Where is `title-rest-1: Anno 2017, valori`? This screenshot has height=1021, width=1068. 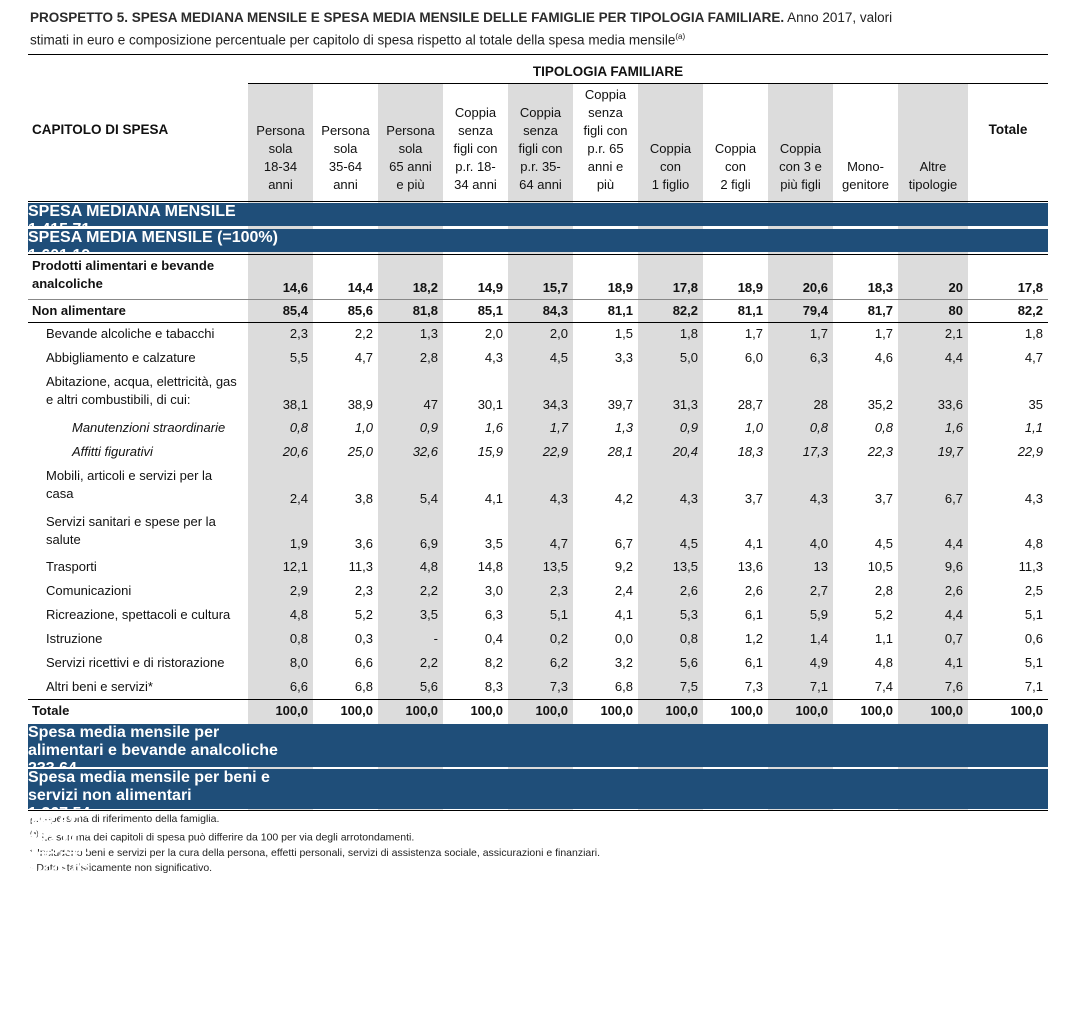
title-rest-1: Anno 2017, valori is located at coordinates (838, 17).